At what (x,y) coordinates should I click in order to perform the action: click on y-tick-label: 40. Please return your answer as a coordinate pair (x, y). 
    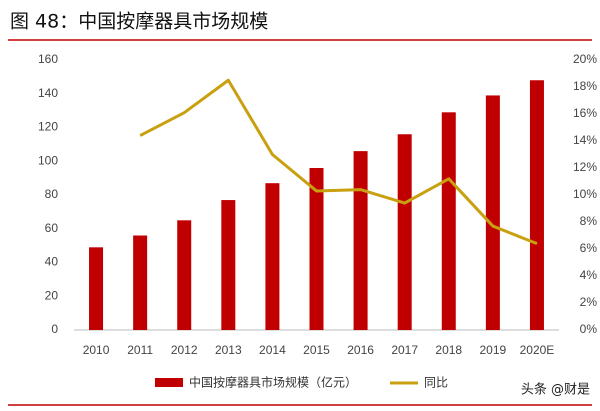
    Looking at the image, I should click on (52, 262).